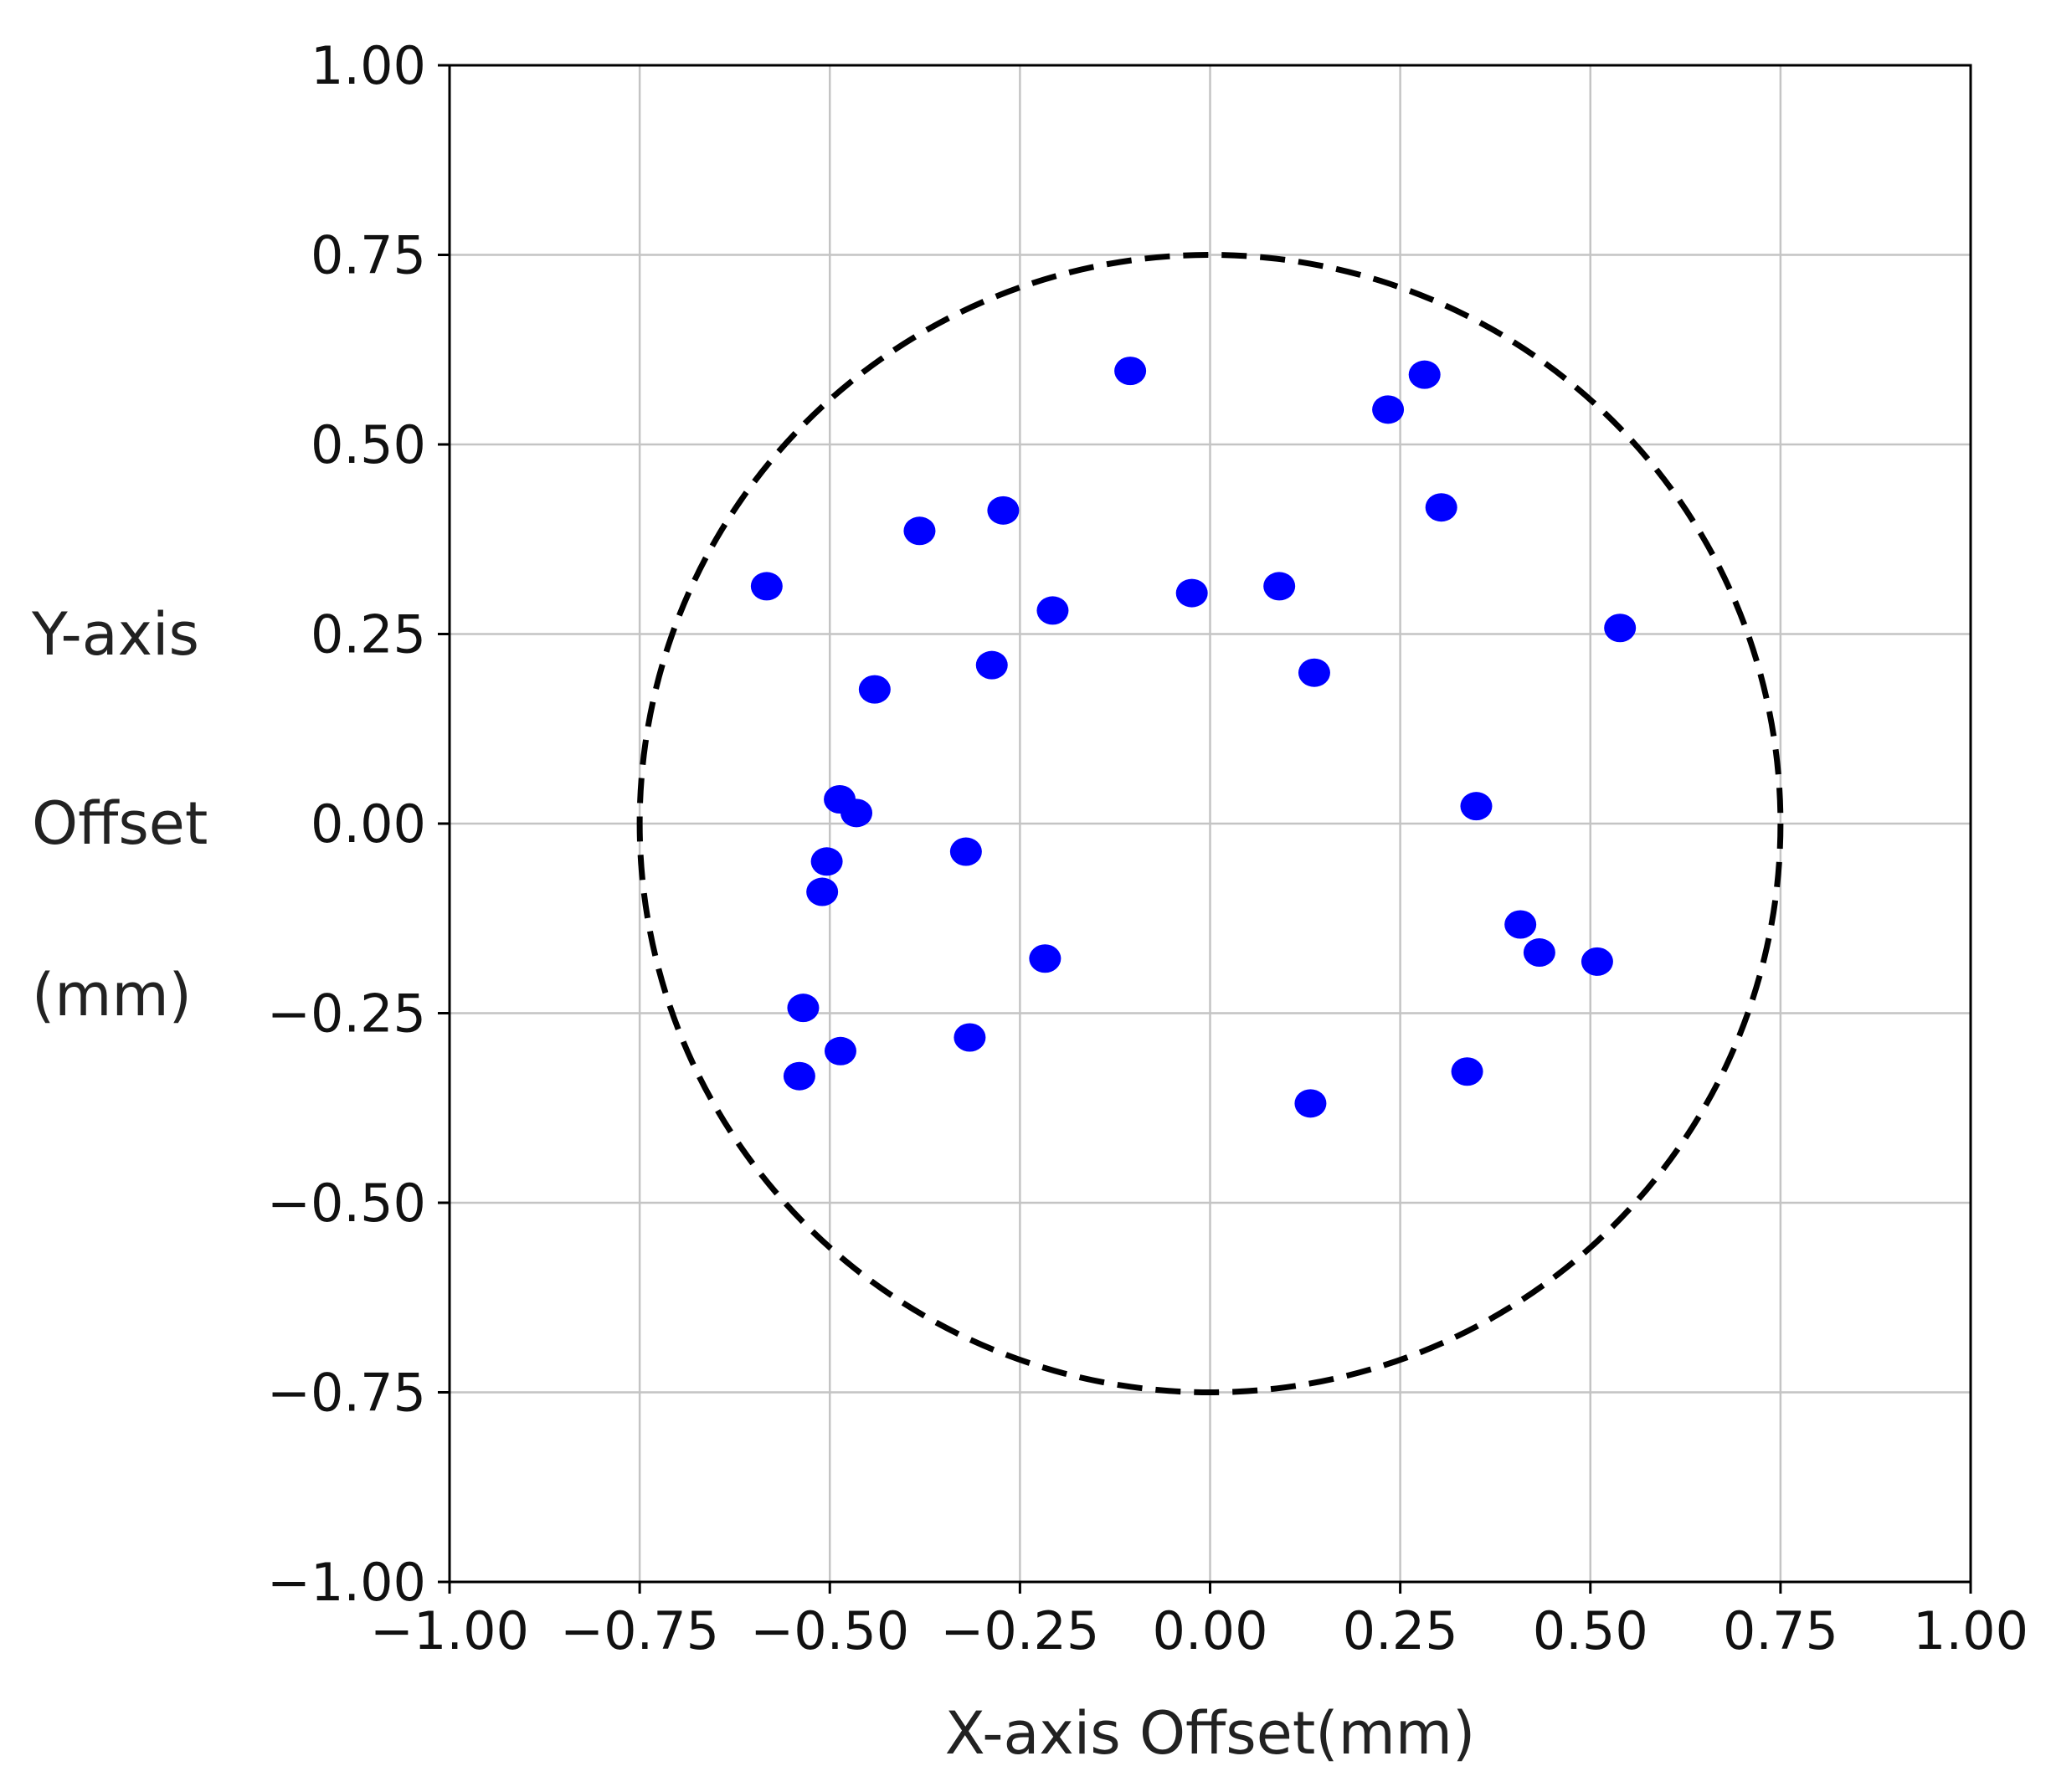  I want to click on y-tick-label-6: 0.50, so click(368, 444).